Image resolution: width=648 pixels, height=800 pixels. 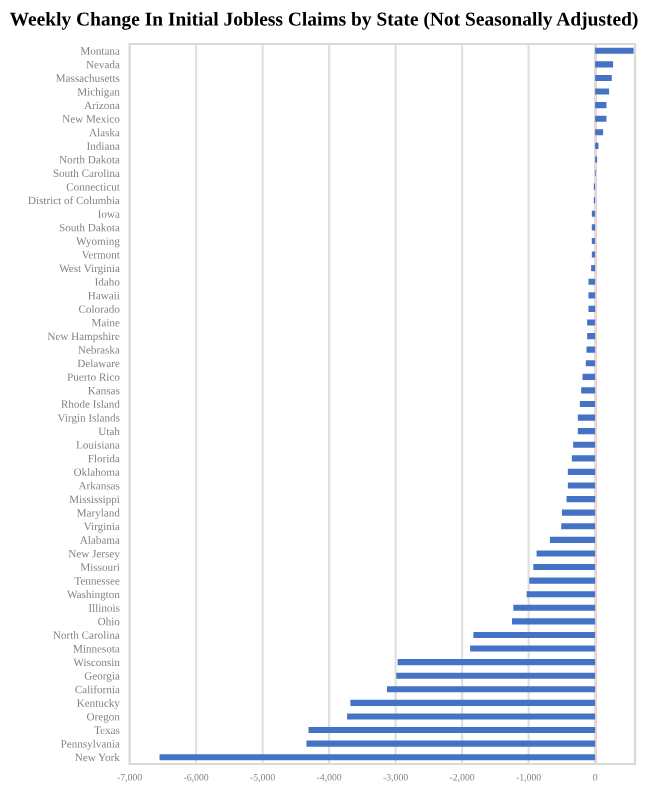 What do you see at coordinates (323, 21) in the screenshot?
I see `chart-title: Weekly Change In Initial Jobless Claims by State (Not Seasonally Adjusted)` at bounding box center [323, 21].